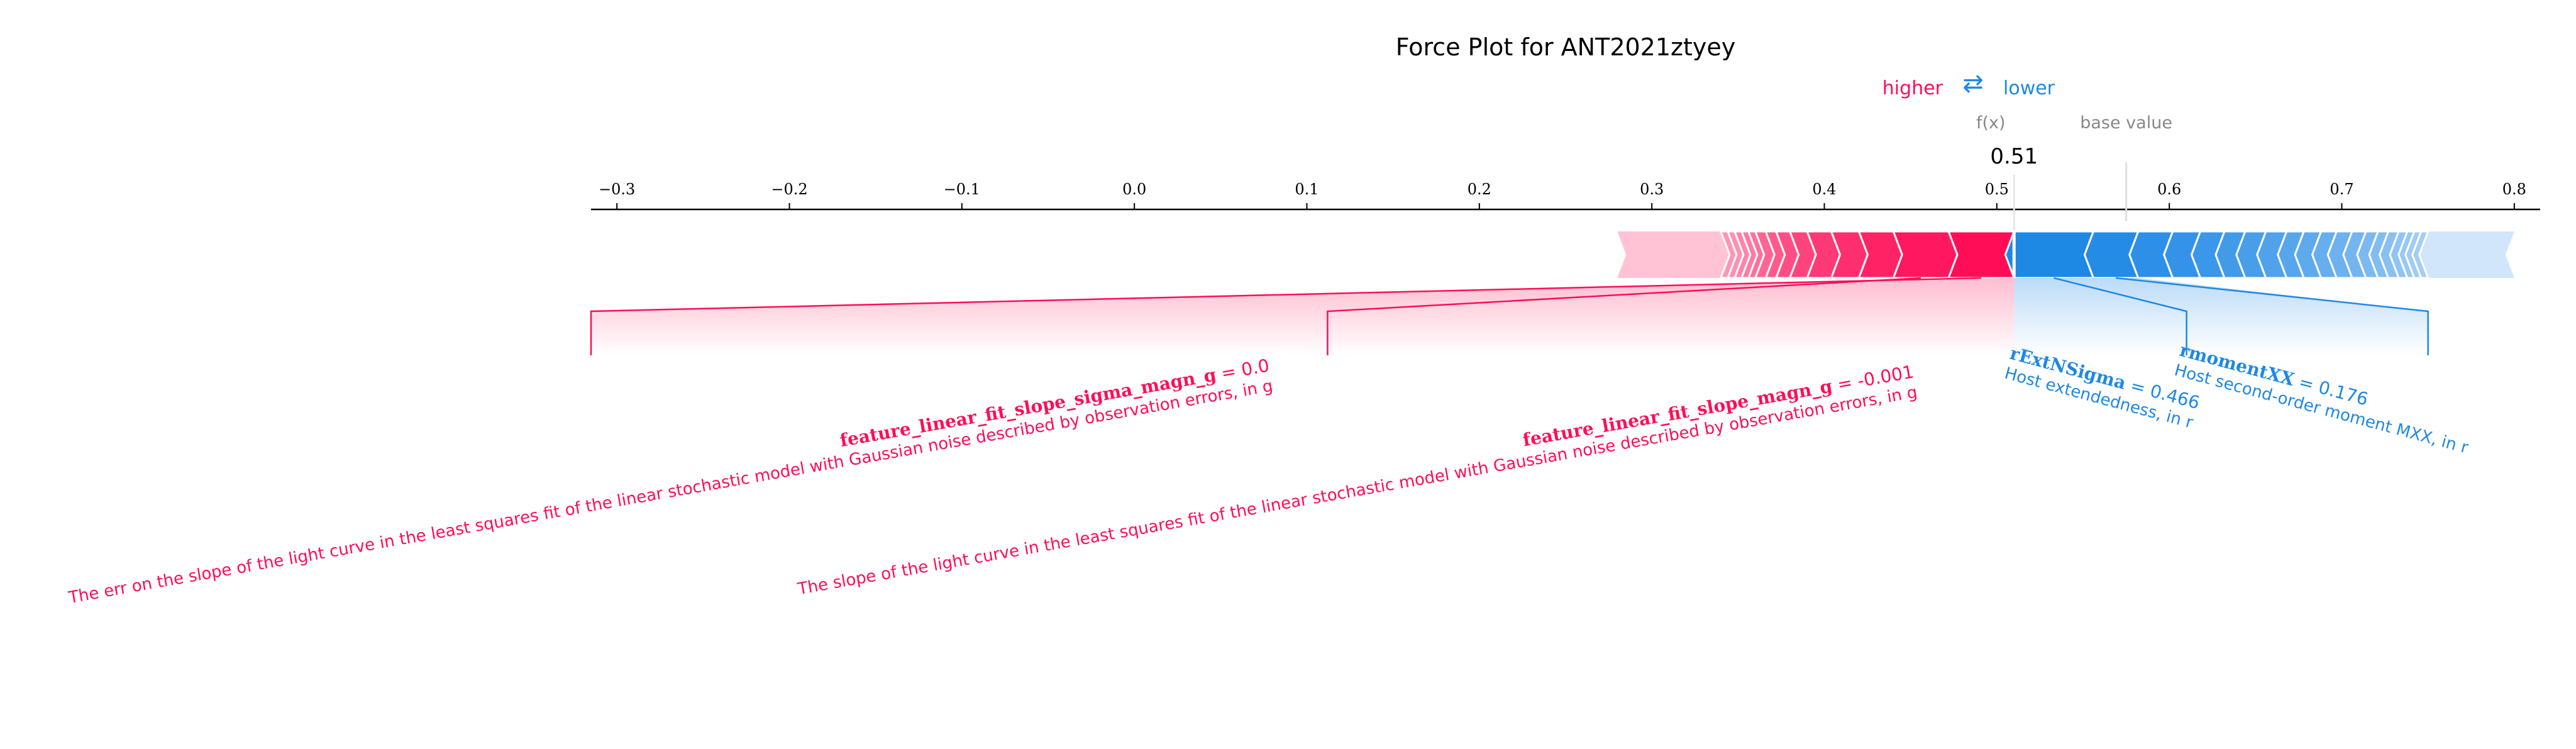 This screenshot has height=749, width=2576. Describe the element at coordinates (1991, 123) in the screenshot. I see `fx-label: f(x)` at that location.